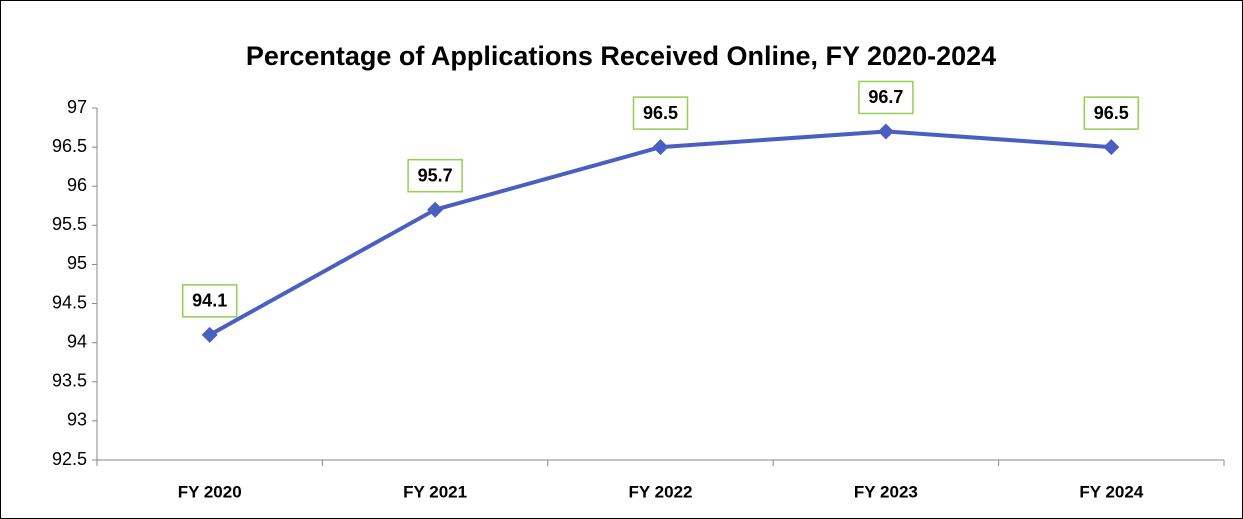 This screenshot has width=1243, height=519. I want to click on x-tick-label: FY 2023, so click(886, 491).